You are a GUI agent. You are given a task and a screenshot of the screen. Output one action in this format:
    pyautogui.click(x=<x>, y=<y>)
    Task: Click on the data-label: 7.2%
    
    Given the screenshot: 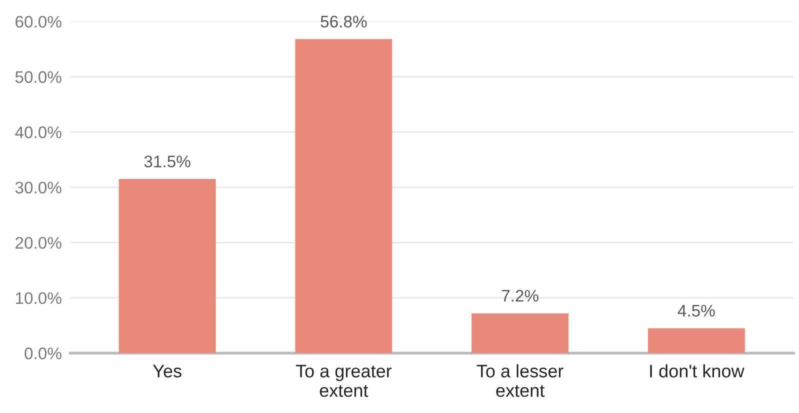 What is the action you would take?
    pyautogui.click(x=520, y=296)
    